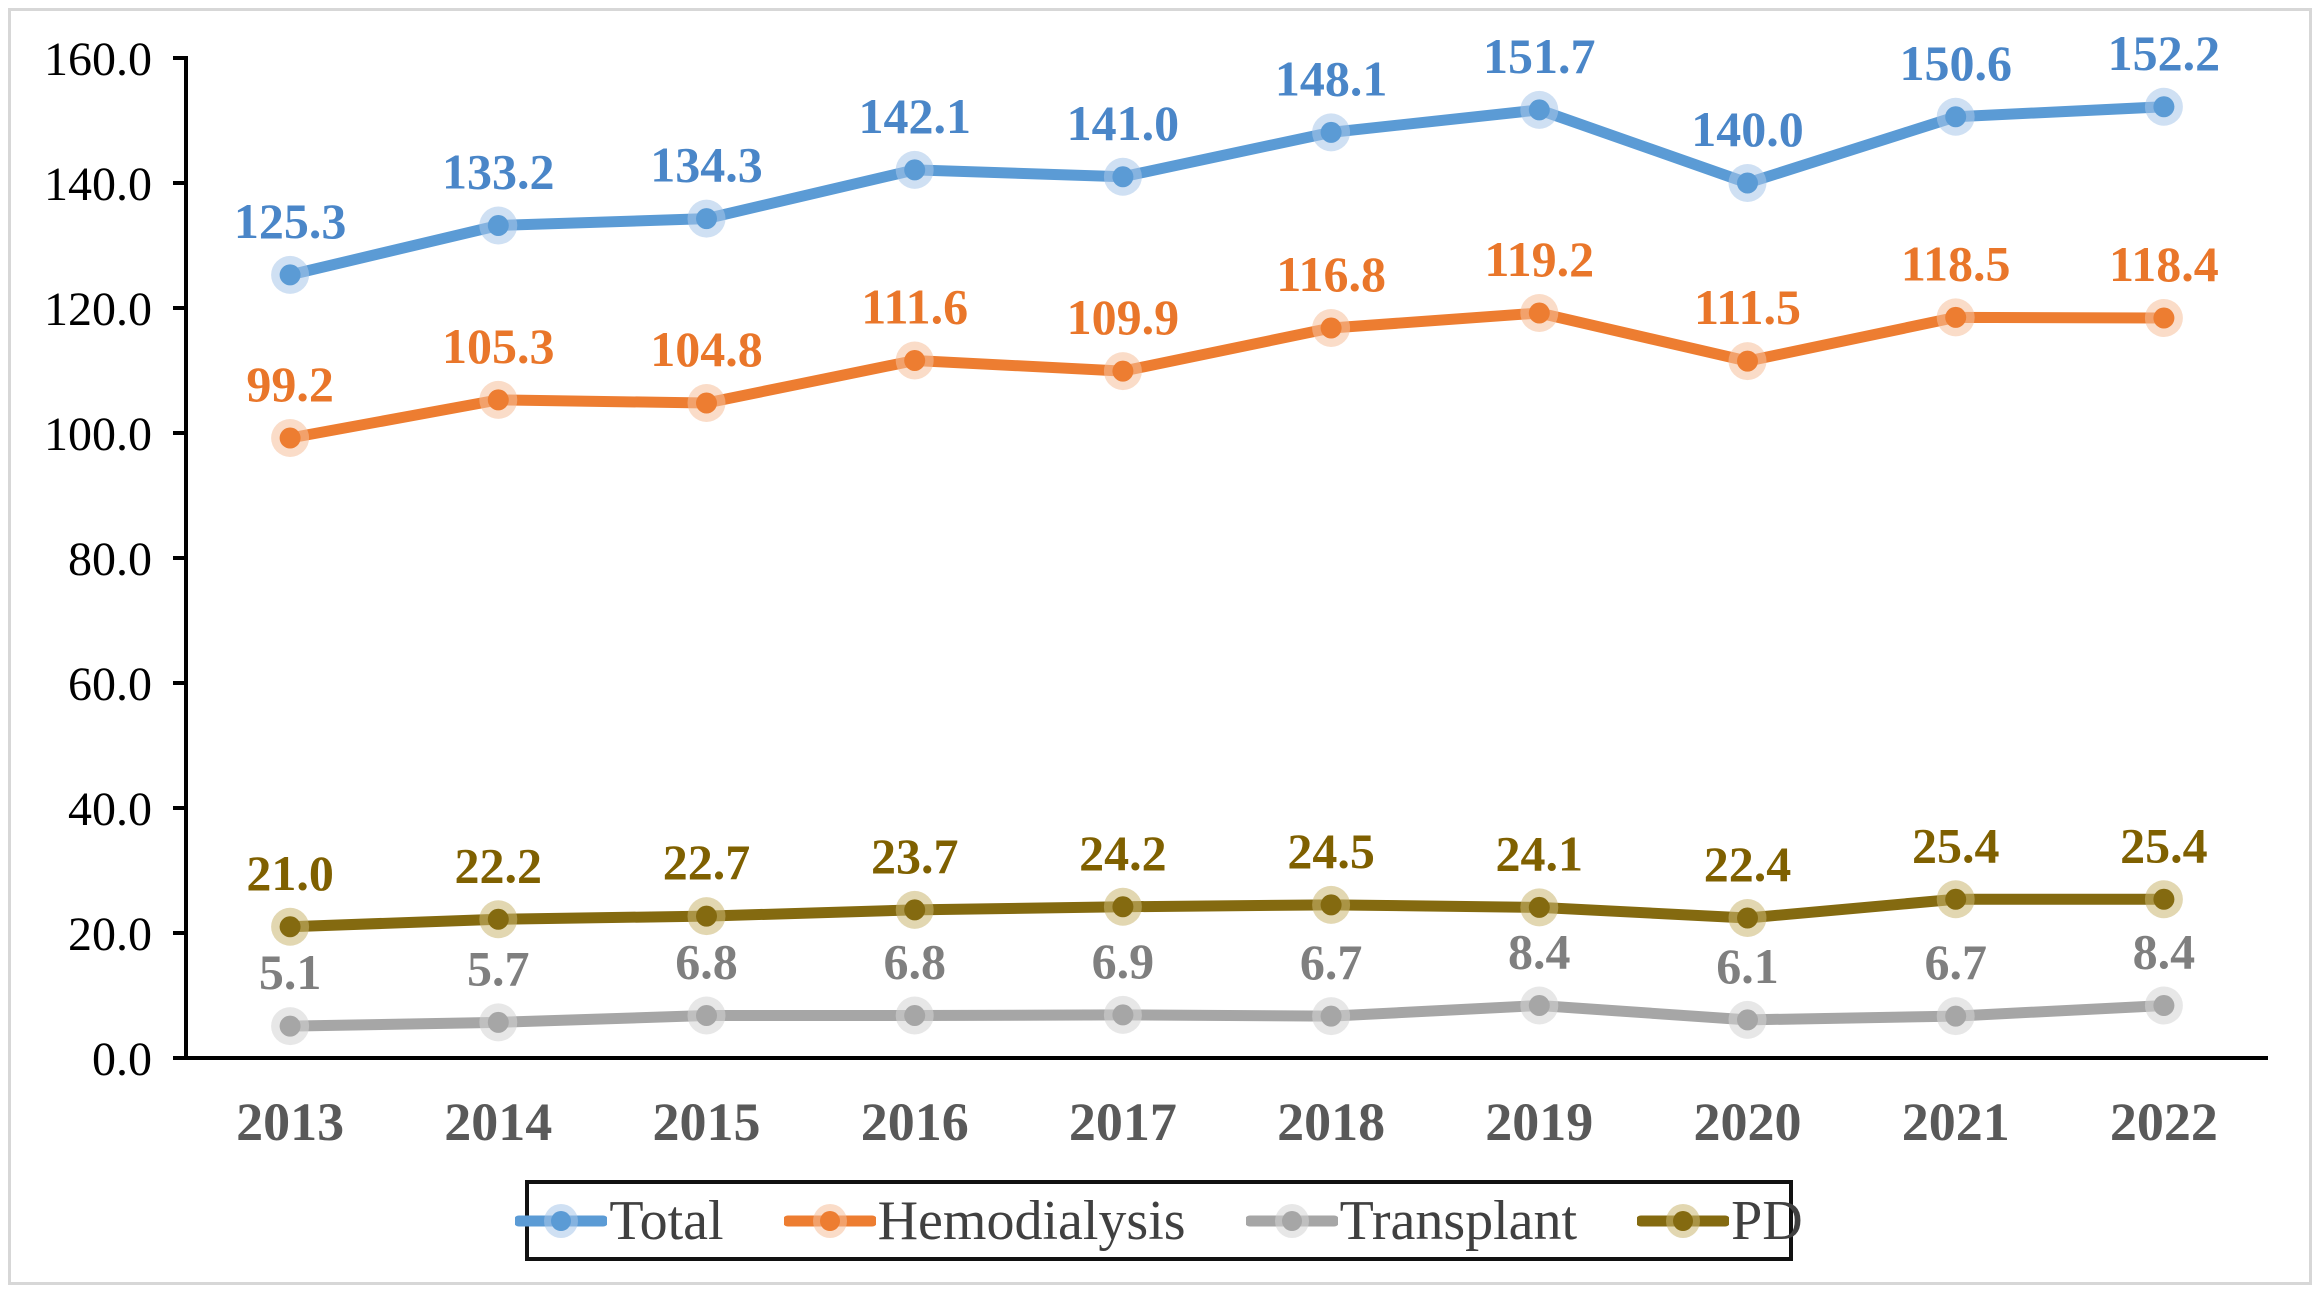 The width and height of the screenshot is (2320, 1293). What do you see at coordinates (1123, 853) in the screenshot?
I see `data-label-pd: 24.2` at bounding box center [1123, 853].